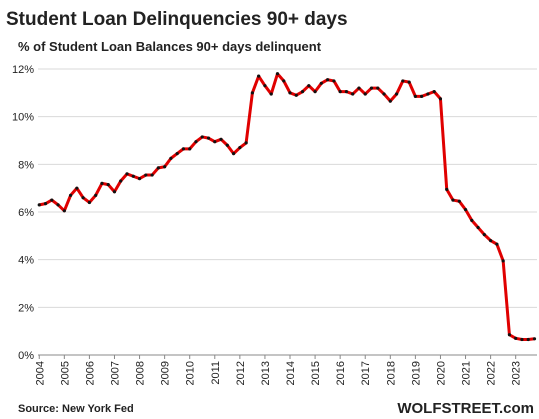  I want to click on y-tick-label: 0%, so click(26, 356).